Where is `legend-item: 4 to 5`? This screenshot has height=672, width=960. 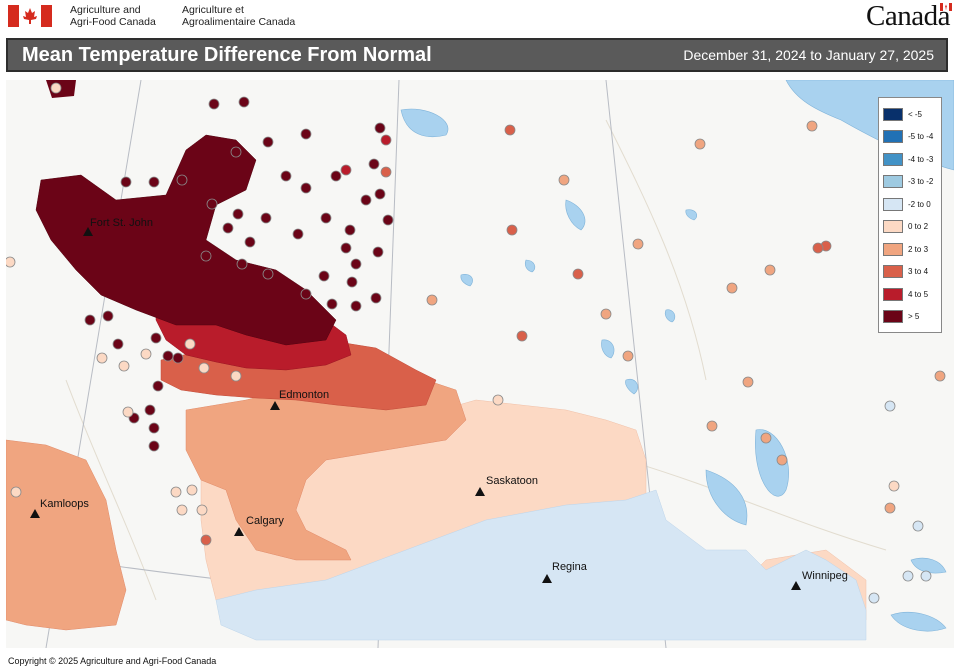
legend-item: 4 to 5 is located at coordinates (910, 294).